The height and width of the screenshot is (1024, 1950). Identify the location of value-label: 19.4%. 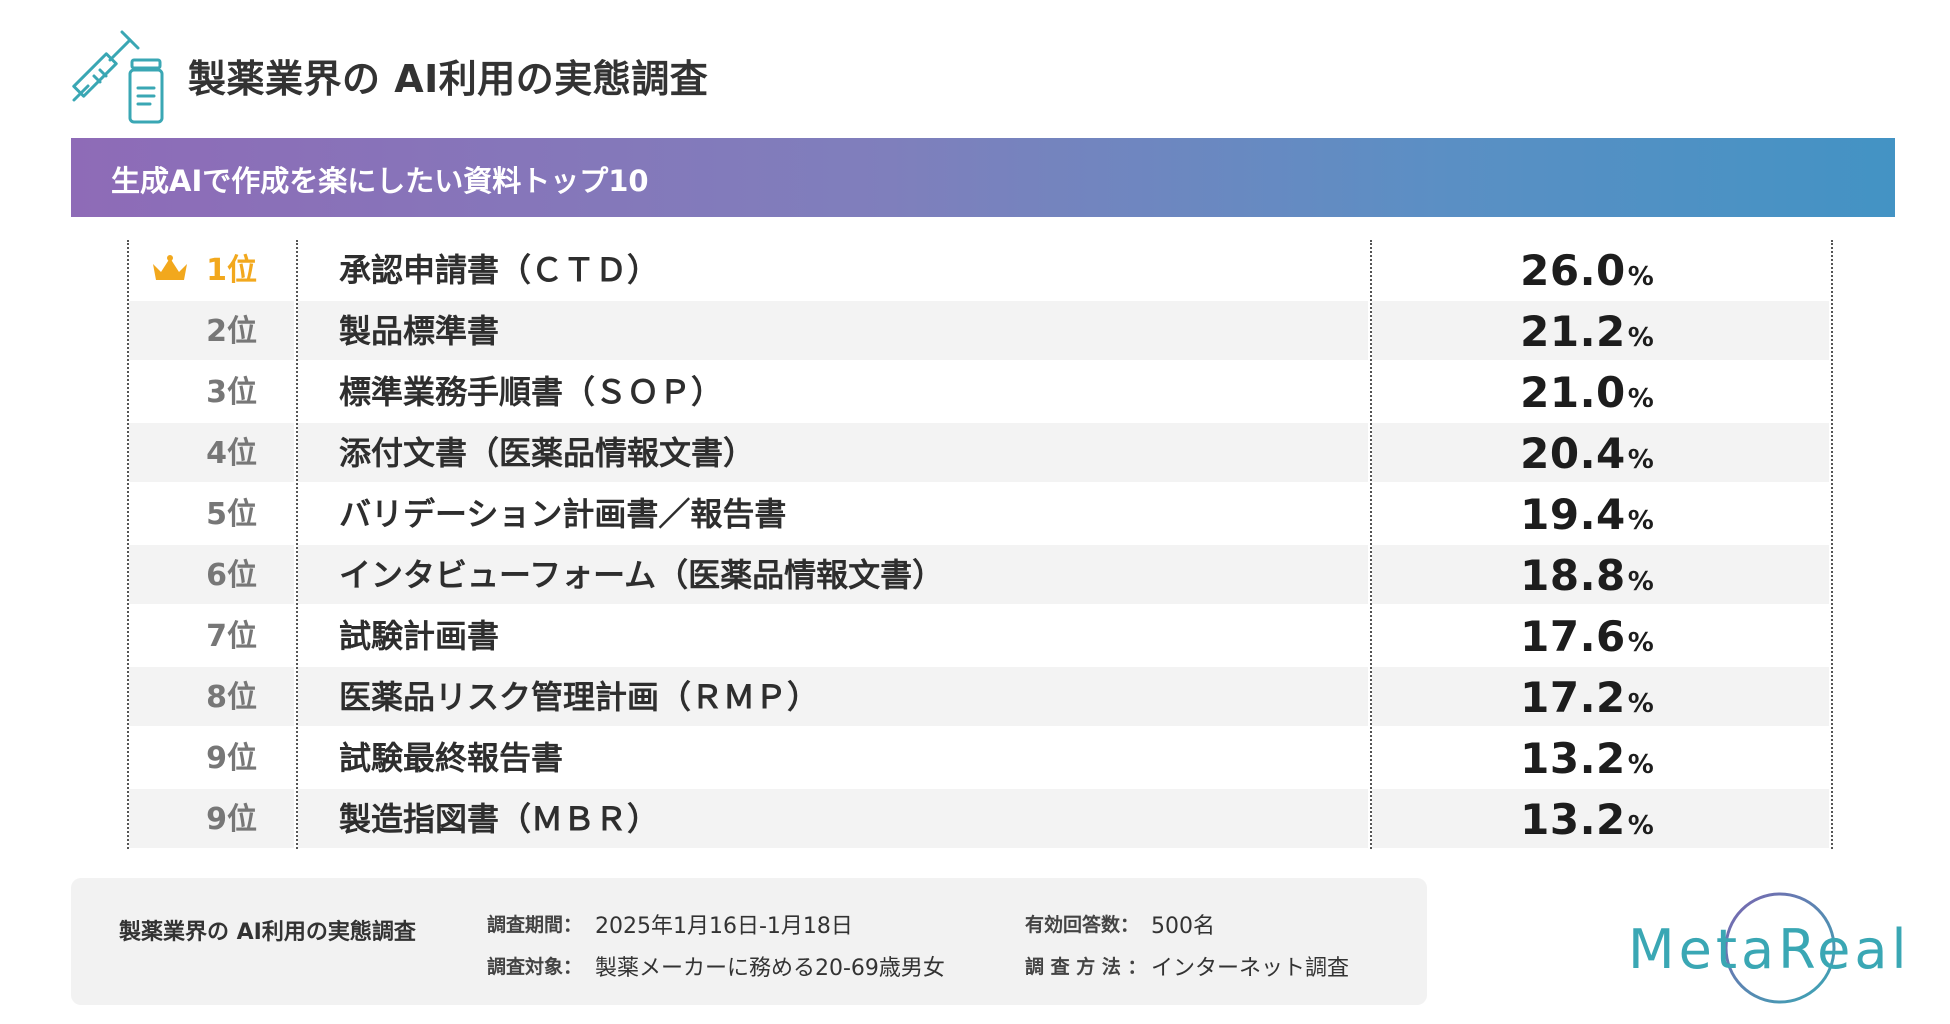
(1587, 514).